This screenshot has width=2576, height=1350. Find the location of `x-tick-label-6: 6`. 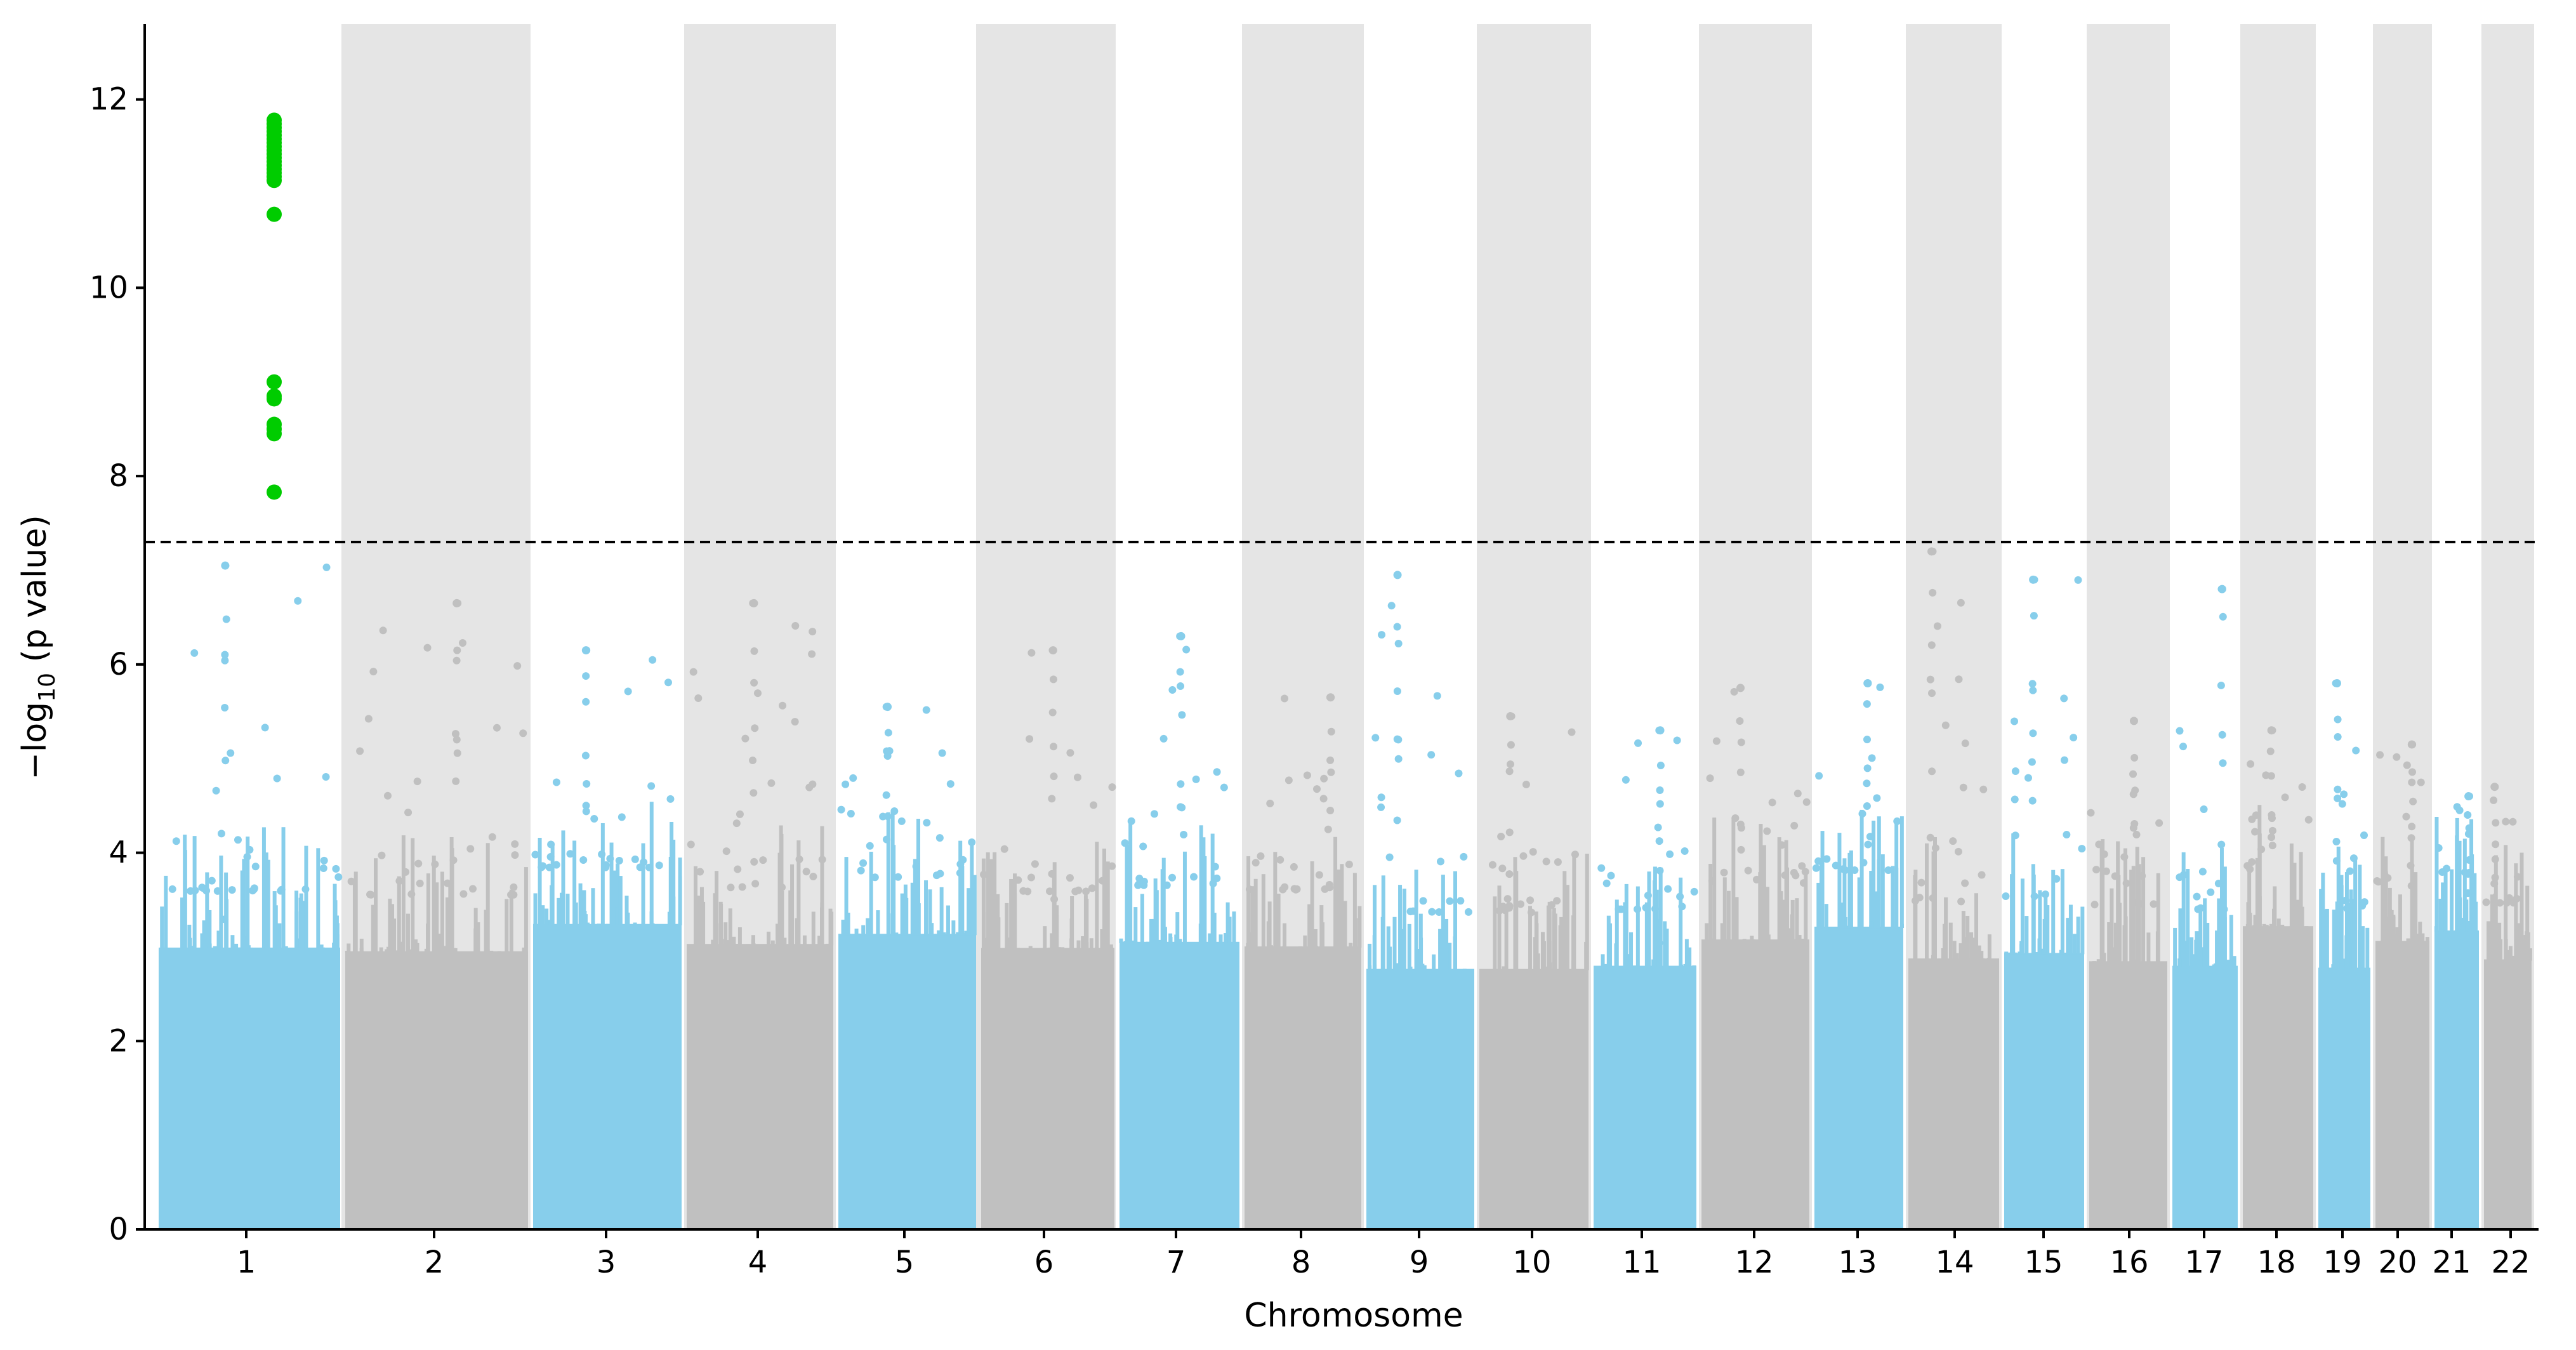

x-tick-label-6: 6 is located at coordinates (1044, 1262).